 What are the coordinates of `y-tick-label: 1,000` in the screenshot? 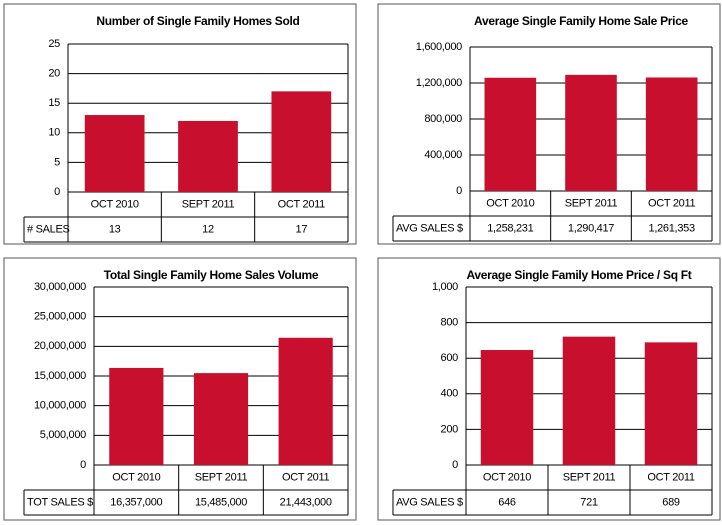 It's located at (445, 287).